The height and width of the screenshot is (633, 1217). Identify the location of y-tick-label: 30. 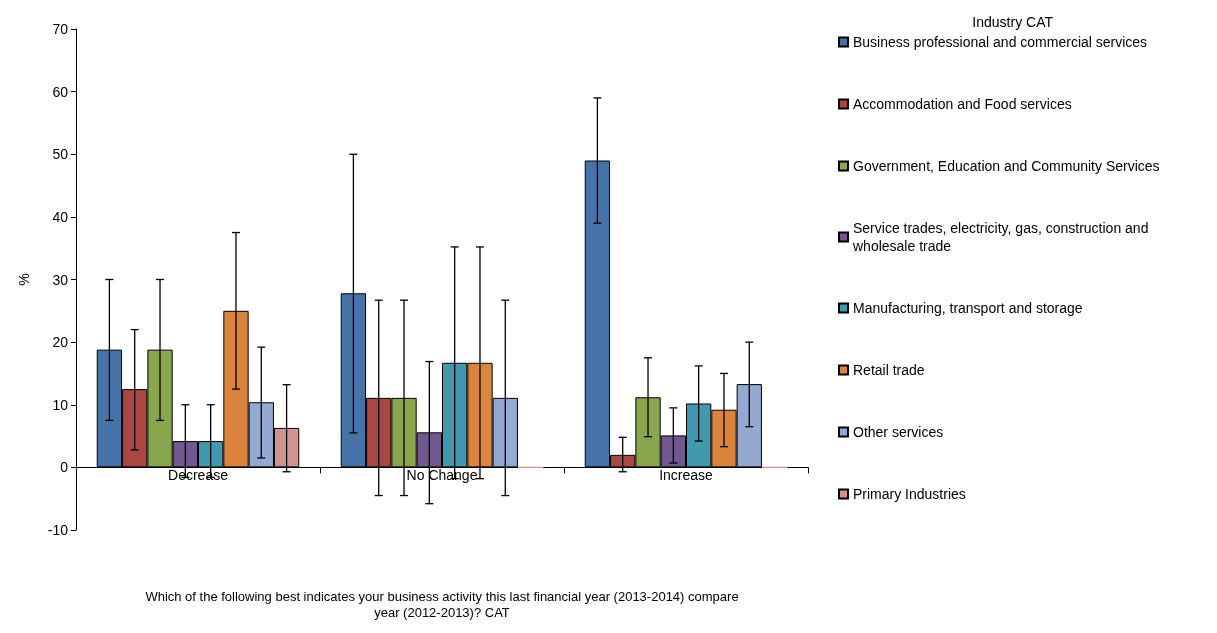
(60, 279).